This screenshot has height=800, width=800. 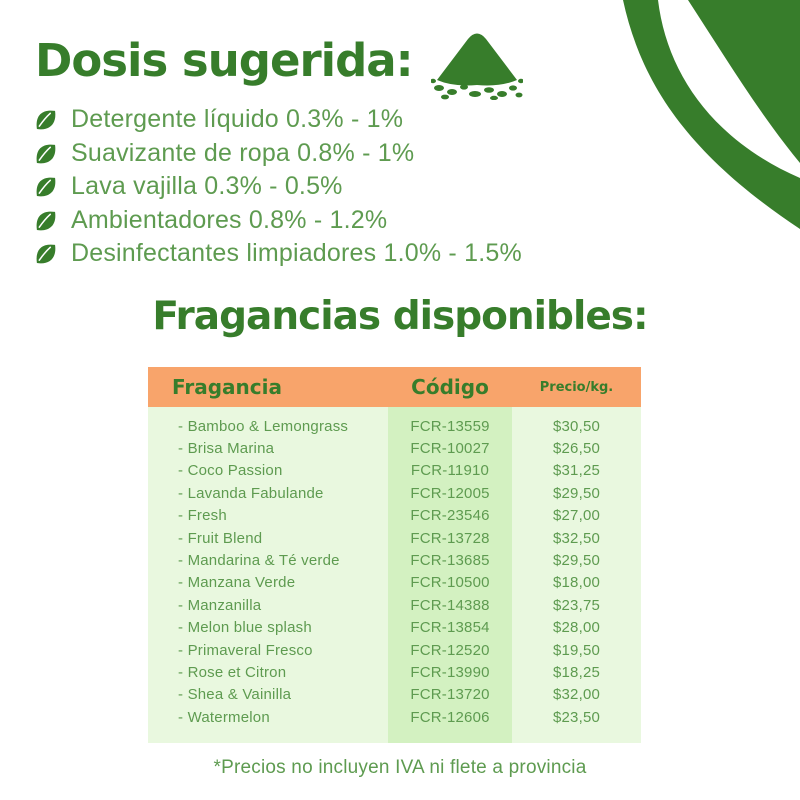 What do you see at coordinates (202, 516) in the screenshot?
I see `cell-fragancia: - Fresh` at bounding box center [202, 516].